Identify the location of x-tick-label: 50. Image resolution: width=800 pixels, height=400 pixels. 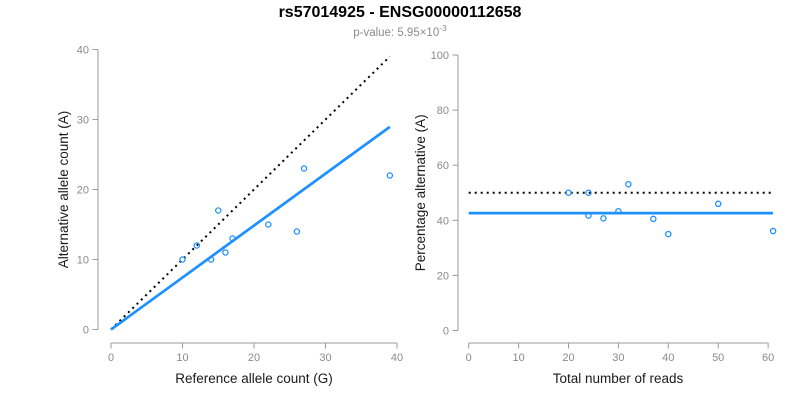
(718, 358).